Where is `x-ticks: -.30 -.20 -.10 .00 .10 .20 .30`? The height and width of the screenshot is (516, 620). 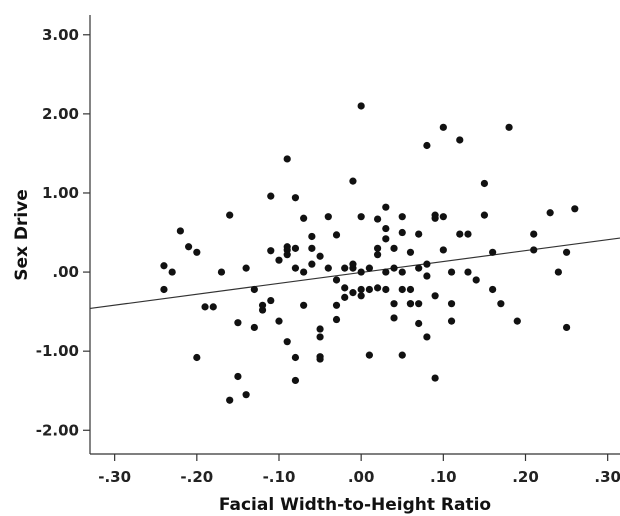 x-ticks: -.30 -.20 -.10 .00 .10 .20 .30 is located at coordinates (359, 470).